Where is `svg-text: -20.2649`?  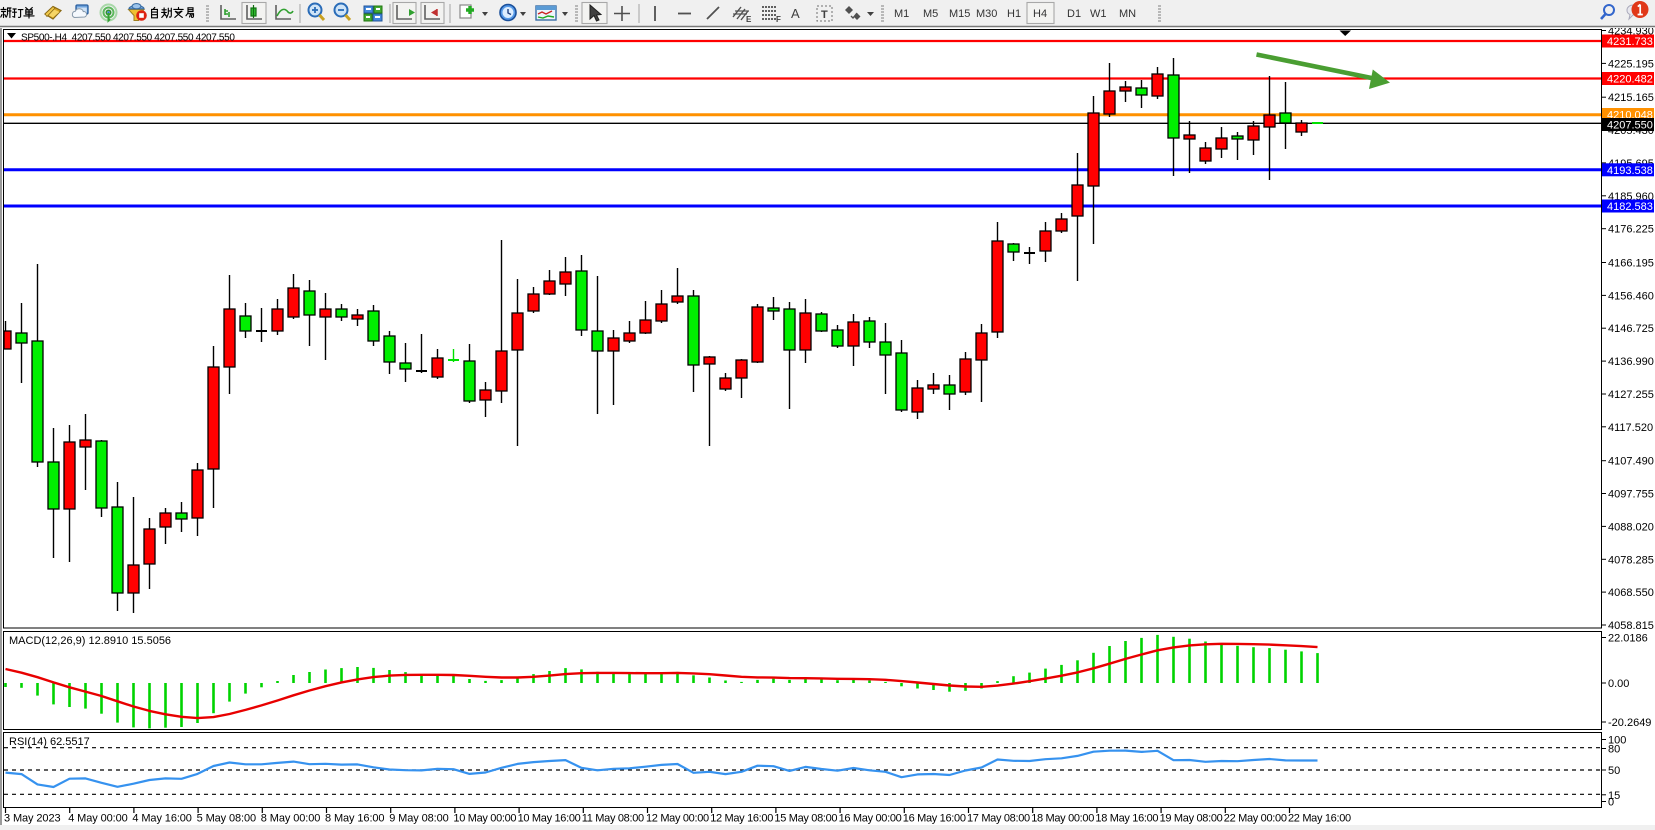
svg-text: -20.2649 is located at coordinates (1629, 723).